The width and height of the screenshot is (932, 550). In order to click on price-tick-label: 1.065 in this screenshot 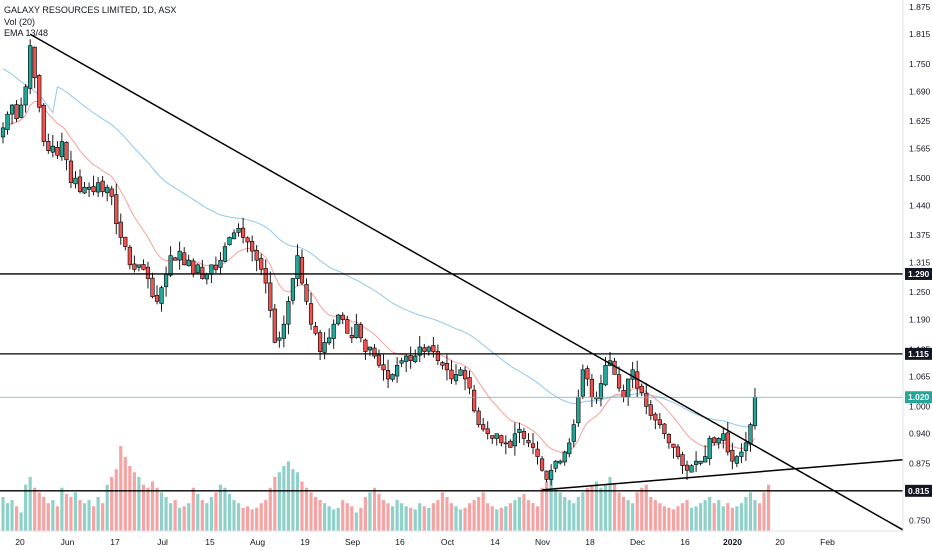, I will do `click(920, 377)`.